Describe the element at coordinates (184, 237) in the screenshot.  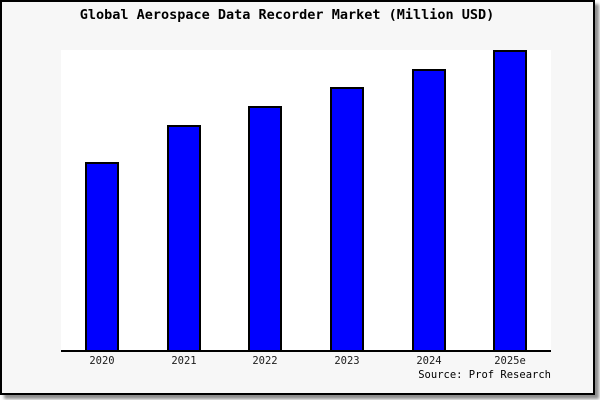
I see `bar-2021` at that location.